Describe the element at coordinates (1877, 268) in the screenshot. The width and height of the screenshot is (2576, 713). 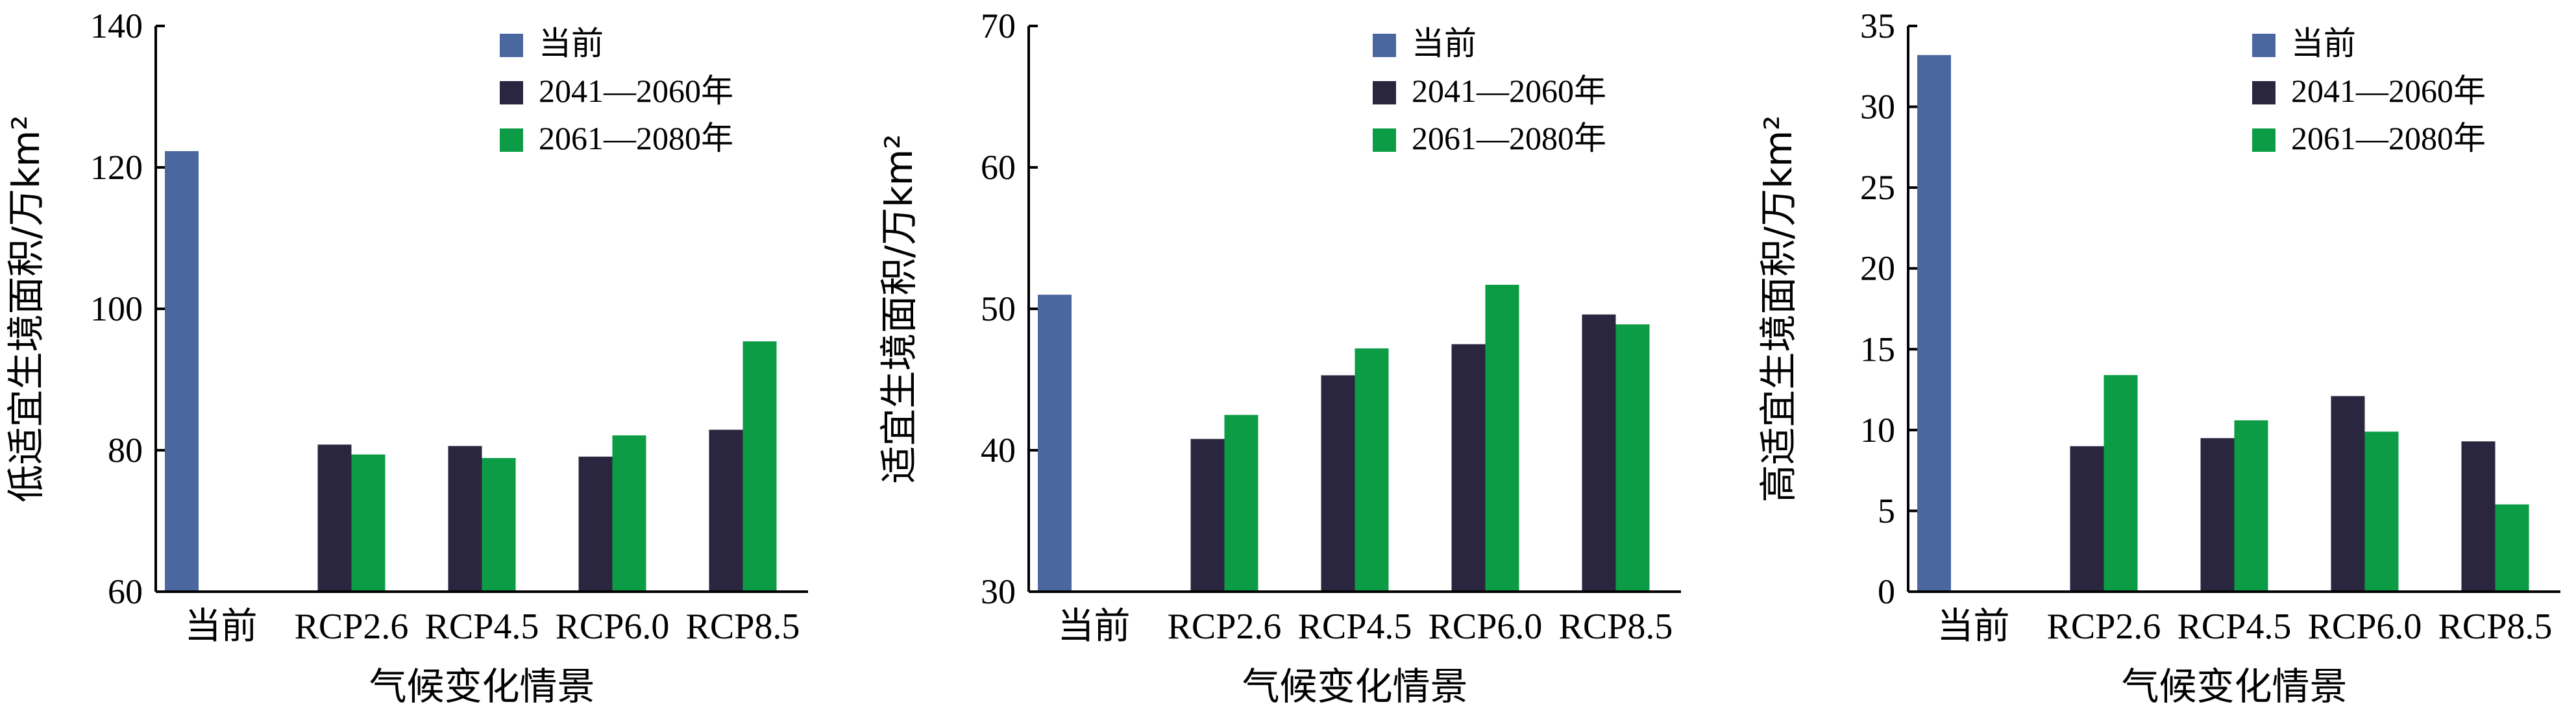
I see `y-tick-label: 20` at that location.